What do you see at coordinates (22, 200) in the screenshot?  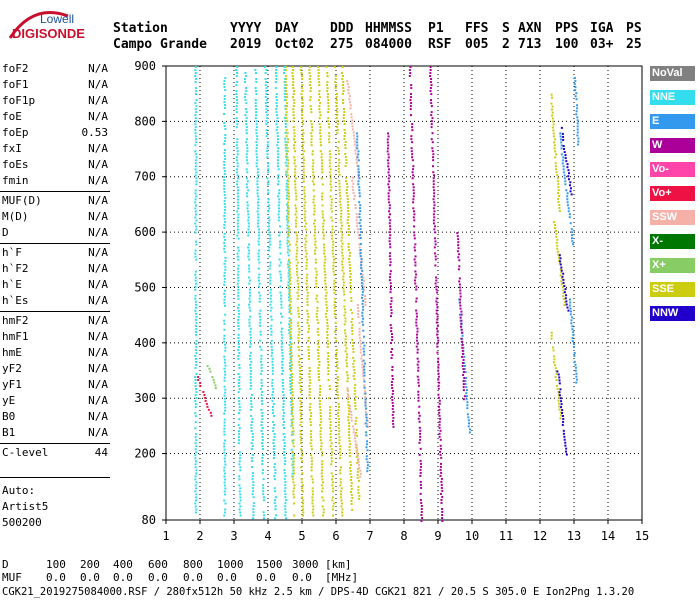 I see `param-name: MUF(D)` at bounding box center [22, 200].